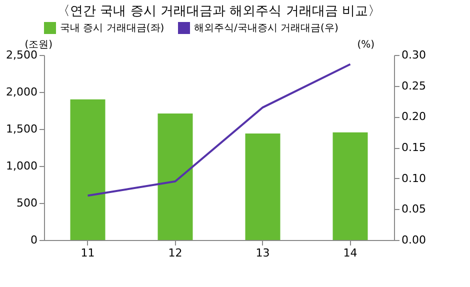 Image resolution: width=470 pixels, height=287 pixels. I want to click on chart-title: 〈연간 국내 증시 거래대금과 해외주식 거래대금 비교〉, so click(219, 11).